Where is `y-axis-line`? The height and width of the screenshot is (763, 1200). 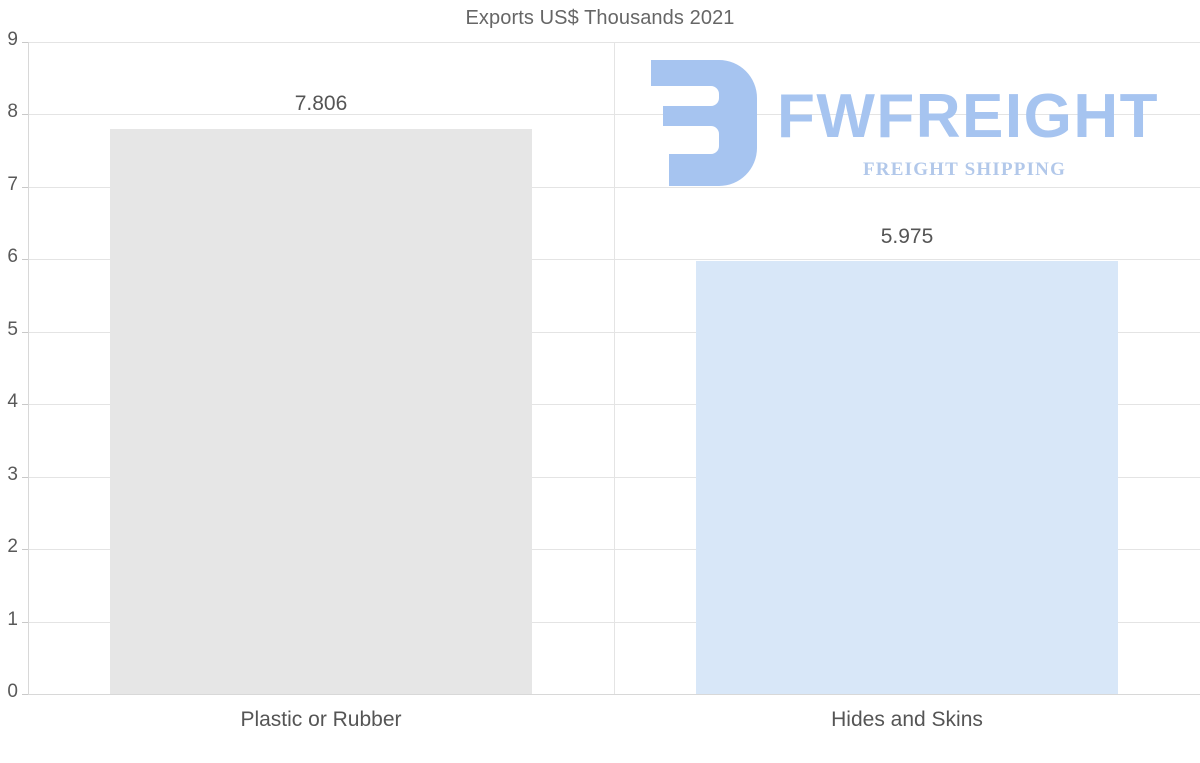 y-axis-line is located at coordinates (28, 368).